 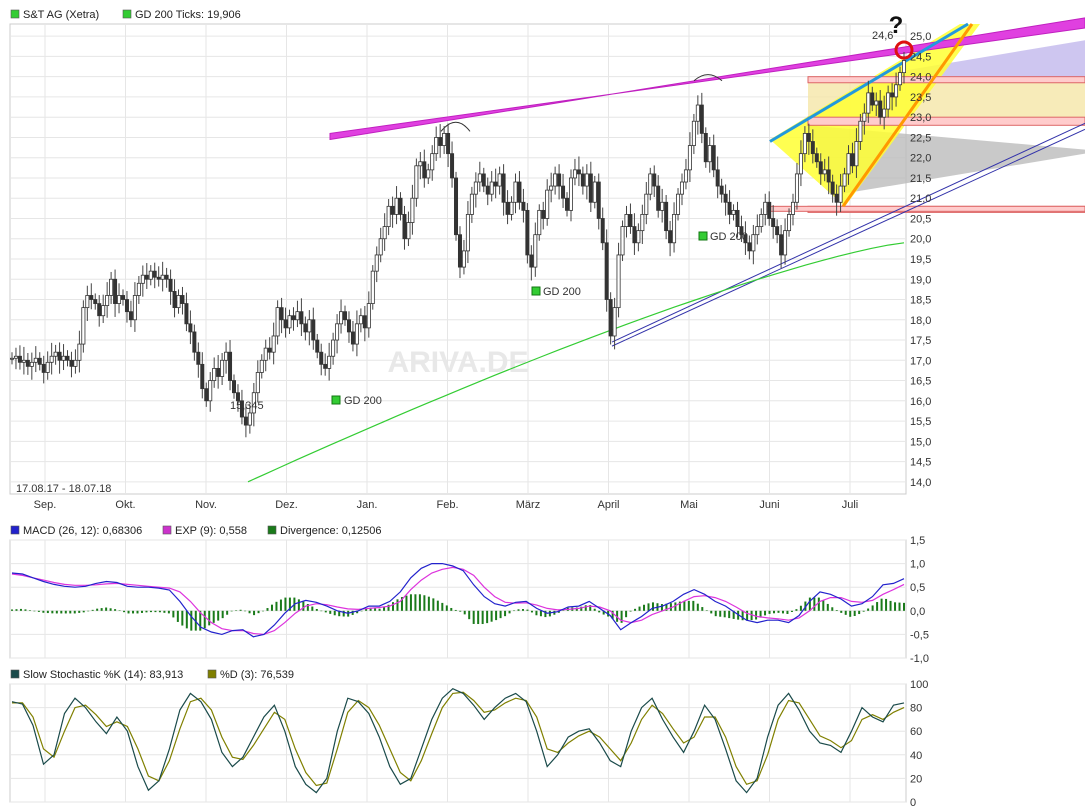 What do you see at coordinates (920, 463) in the screenshot?
I see `price-y-tick-label: 14,5` at bounding box center [920, 463].